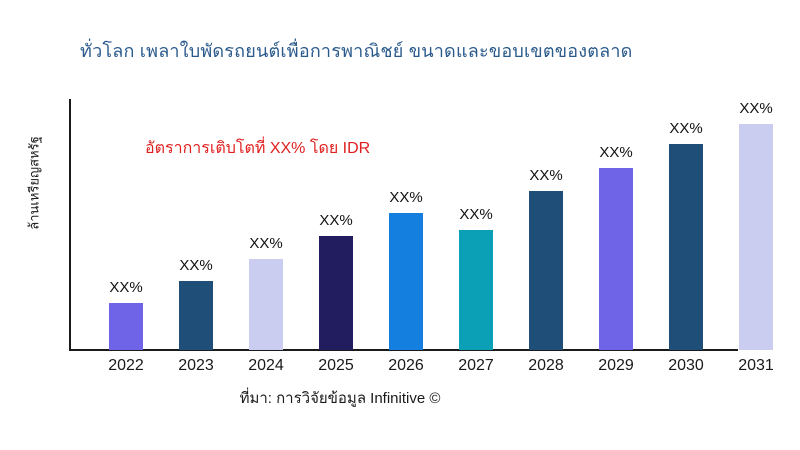  Describe the element at coordinates (686, 365) in the screenshot. I see `x-tick-2030: 2030` at that location.